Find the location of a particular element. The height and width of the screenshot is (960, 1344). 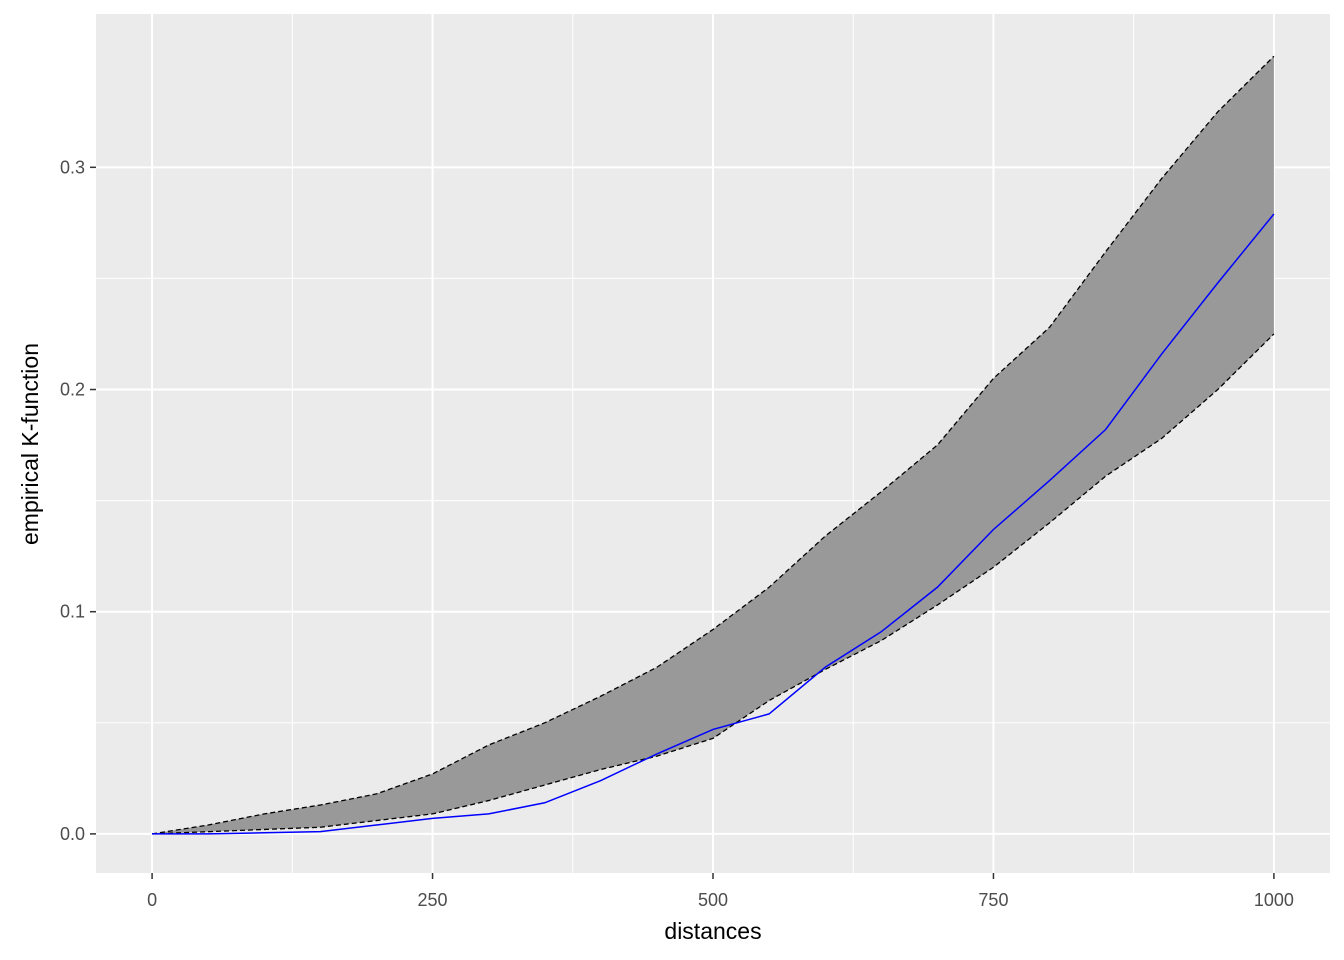

y-tick-label: 0.2 is located at coordinates (72, 390).